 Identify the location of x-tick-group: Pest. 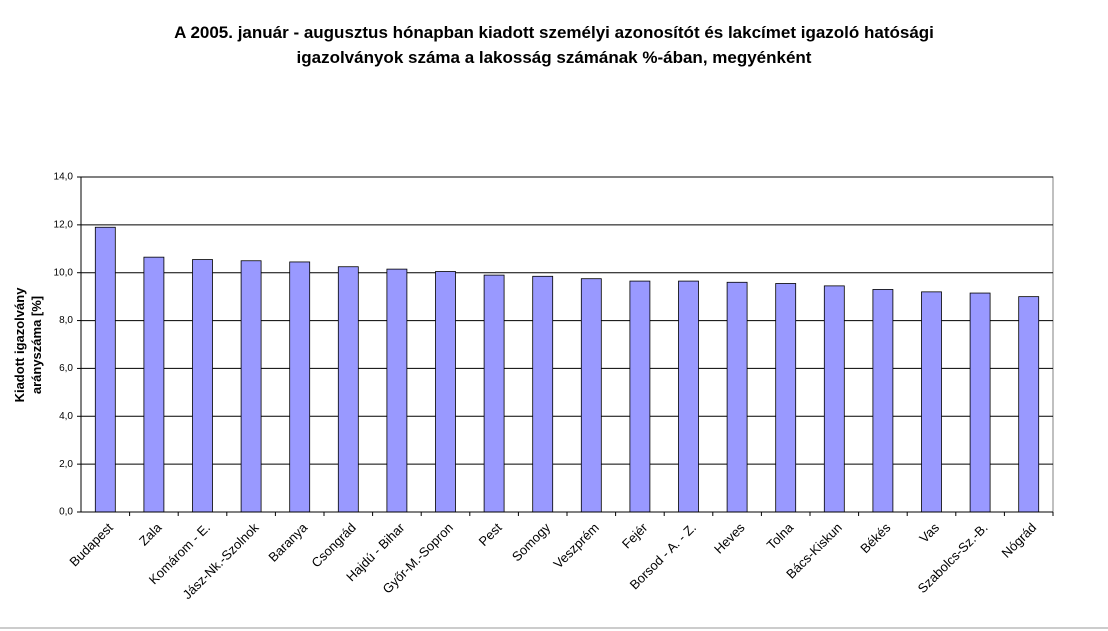
(490, 534).